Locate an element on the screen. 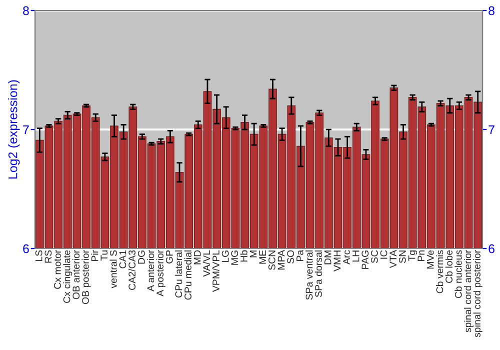 This screenshot has height=350, width=500. y-tick-label: 8 is located at coordinates (26, 11).